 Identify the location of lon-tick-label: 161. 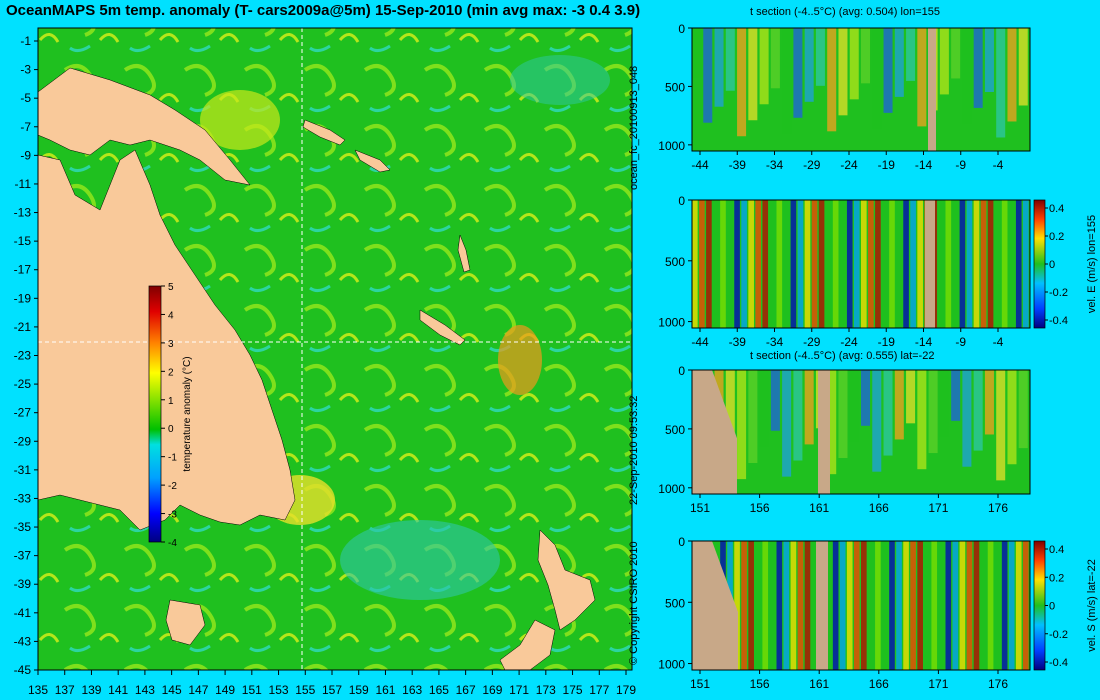
(385, 690).